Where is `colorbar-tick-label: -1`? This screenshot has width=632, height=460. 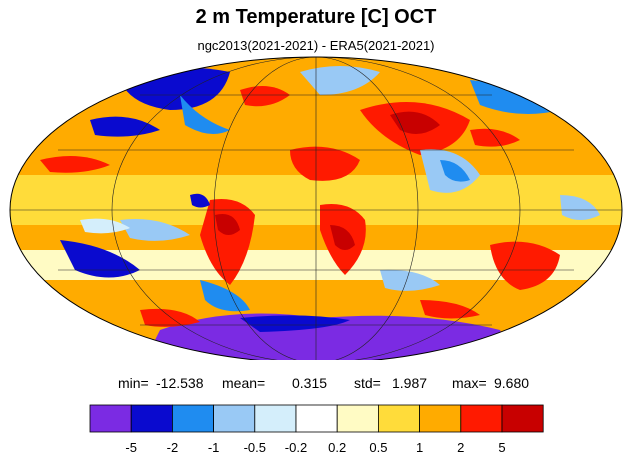
colorbar-tick-label: -1 is located at coordinates (214, 447).